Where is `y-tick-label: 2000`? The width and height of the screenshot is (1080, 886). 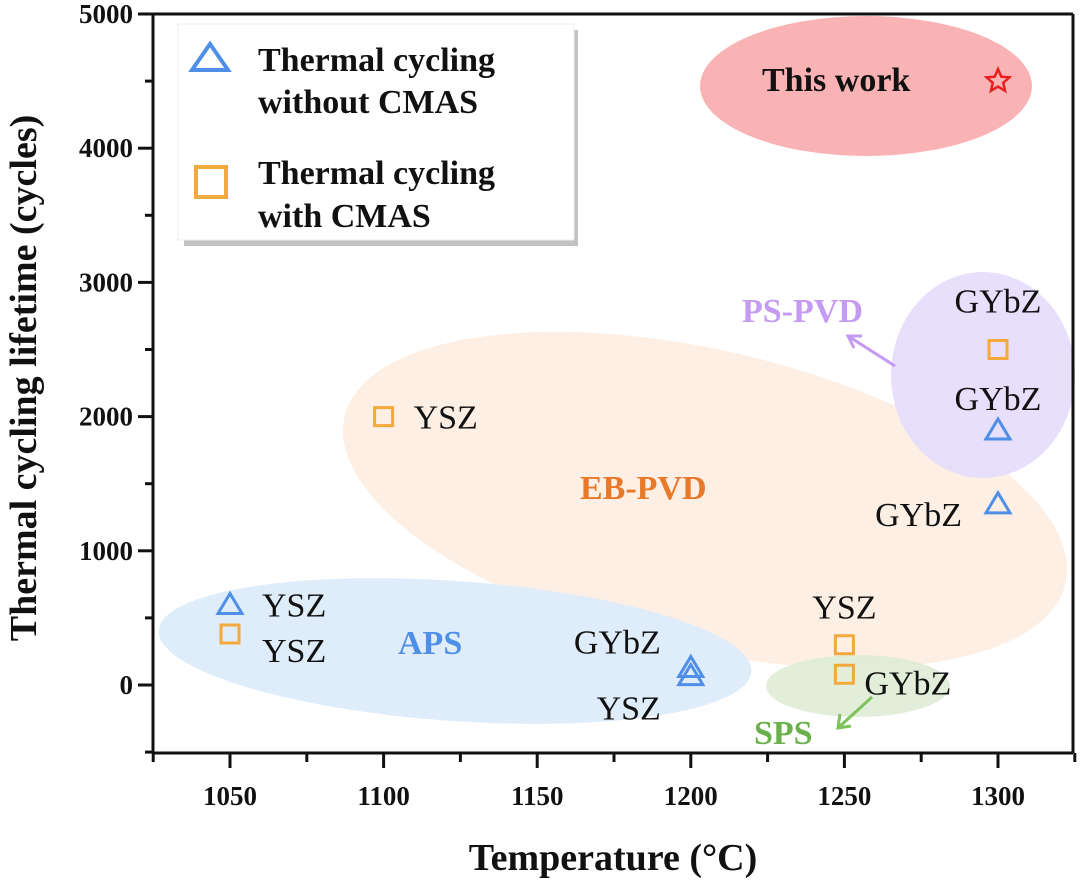 y-tick-label: 2000 is located at coordinates (106, 417).